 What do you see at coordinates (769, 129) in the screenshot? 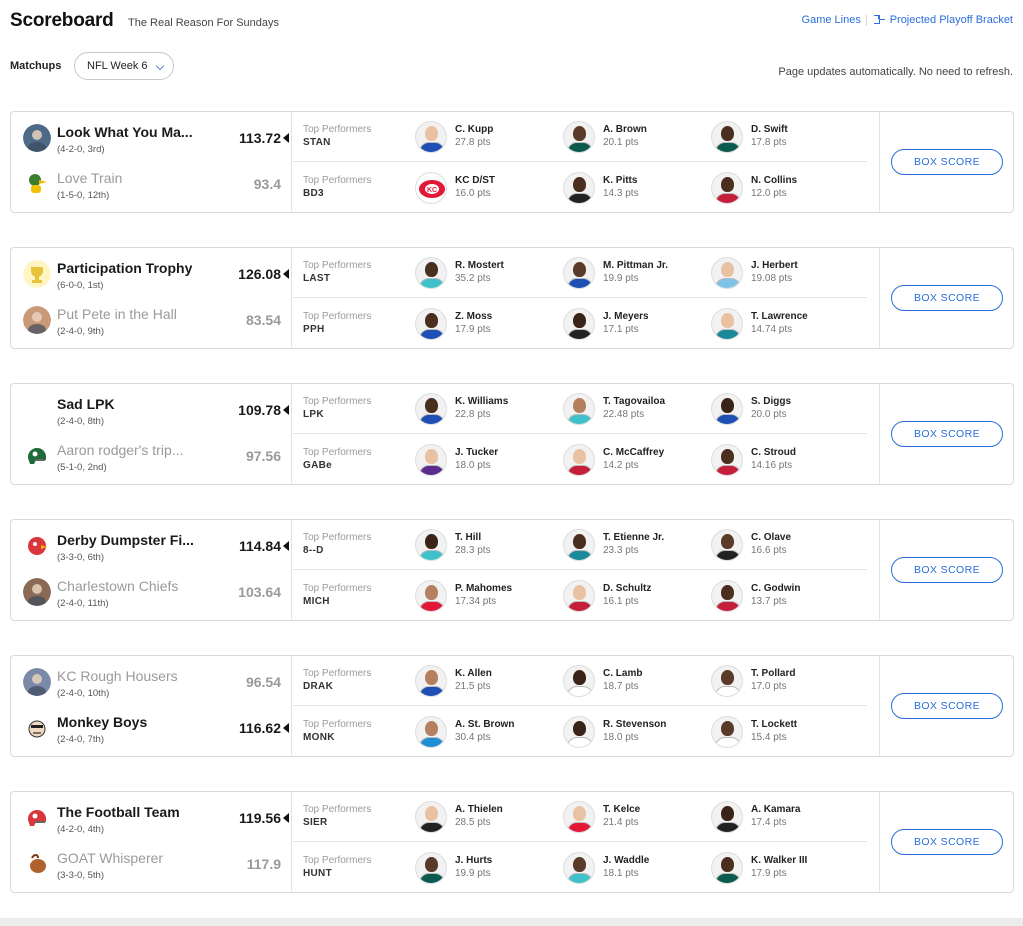
I see `player-name: D. Swift` at bounding box center [769, 129].